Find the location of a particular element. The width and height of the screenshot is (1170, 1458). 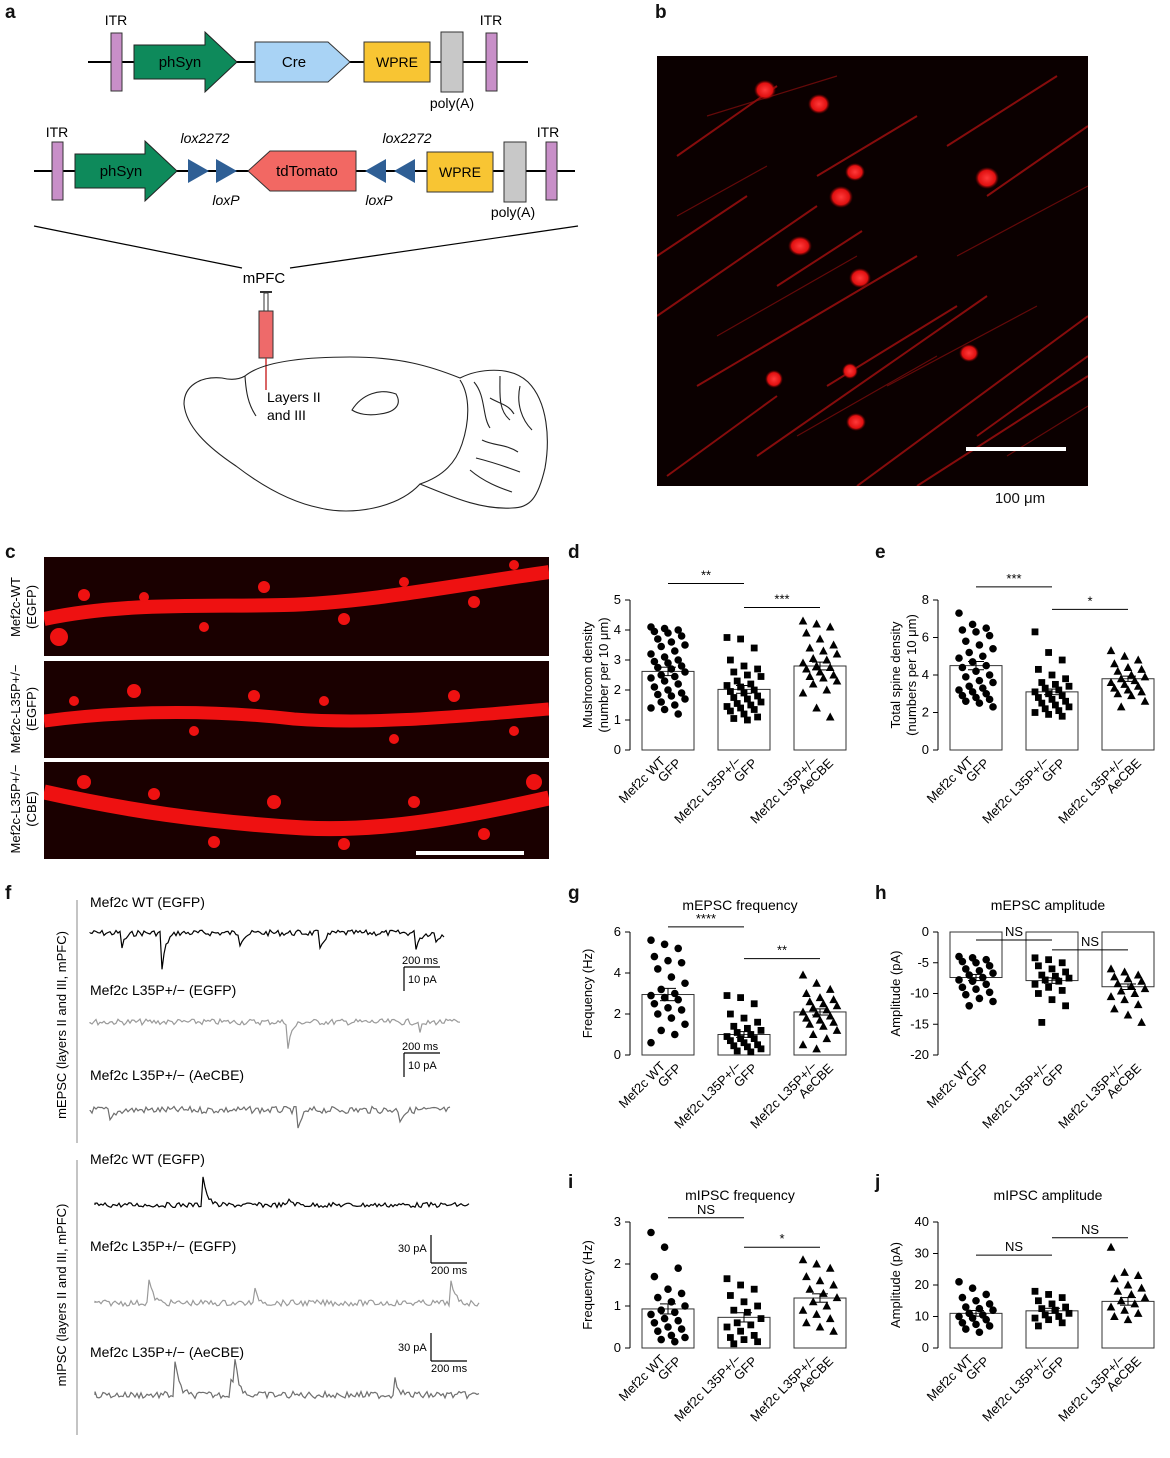

loxp-right-label: loxP is located at coordinates (379, 200).